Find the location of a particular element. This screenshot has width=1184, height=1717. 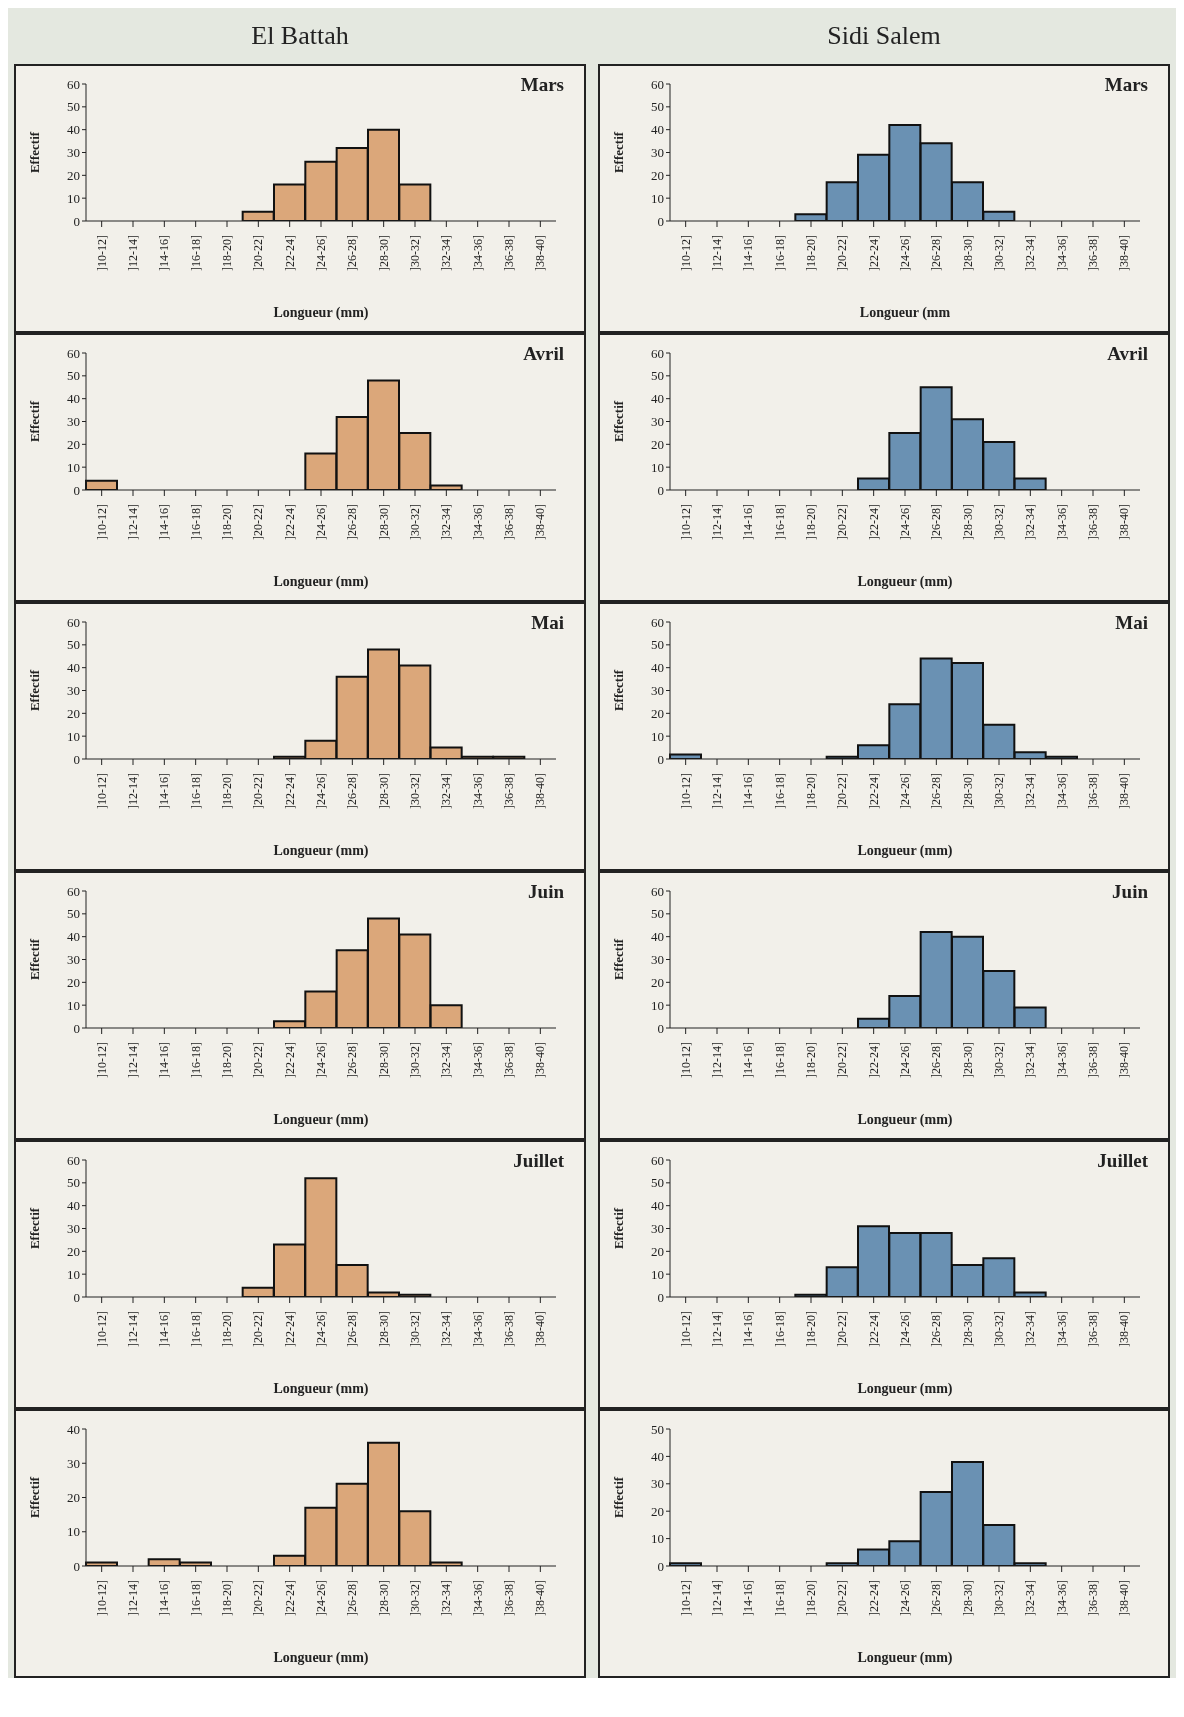

annotation: Juin is located at coordinates (1130, 892).